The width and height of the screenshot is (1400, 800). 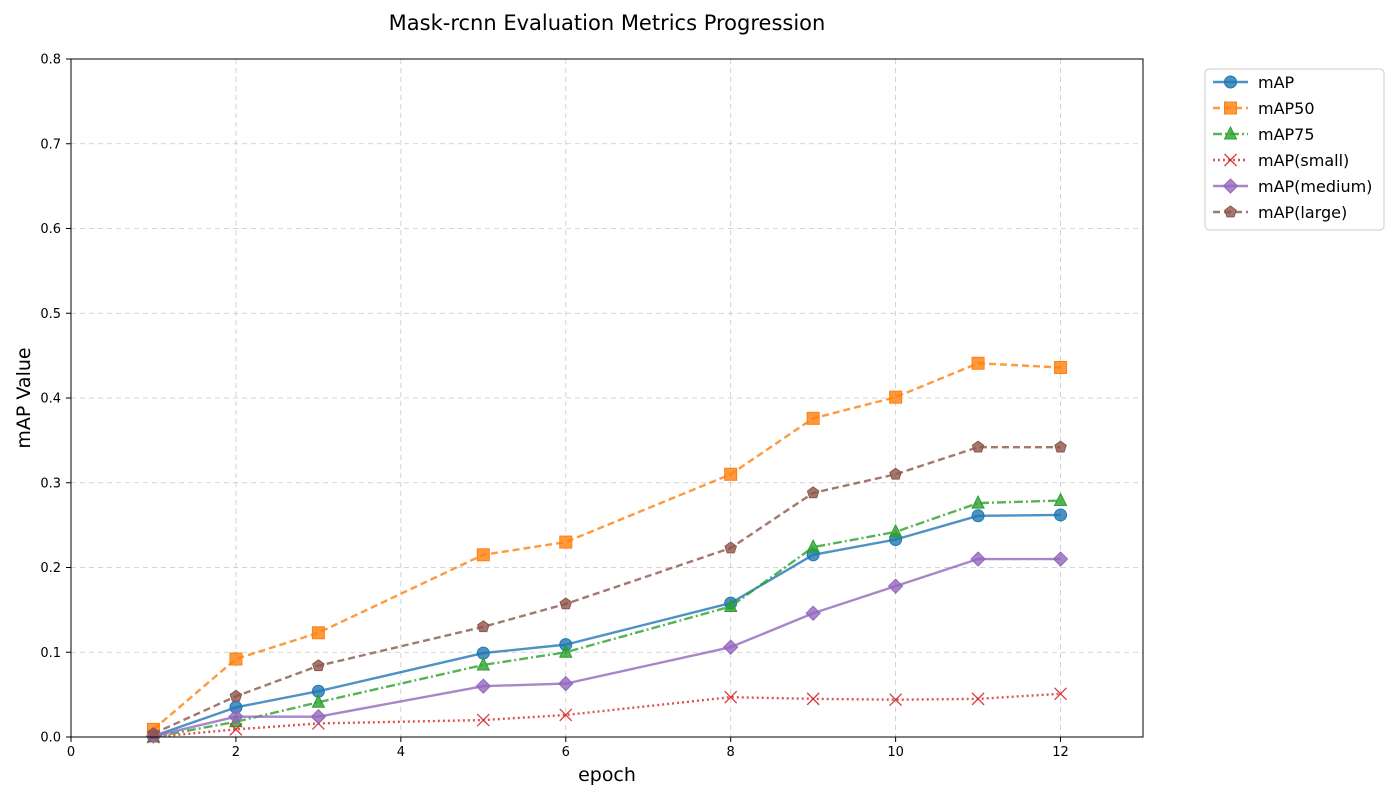 I want to click on legend-label: mAP(medium), so click(x=1315, y=186).